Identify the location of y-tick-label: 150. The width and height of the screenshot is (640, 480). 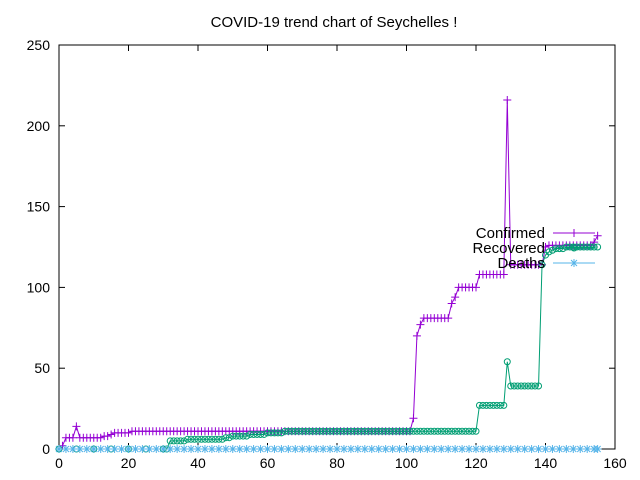
(39, 207).